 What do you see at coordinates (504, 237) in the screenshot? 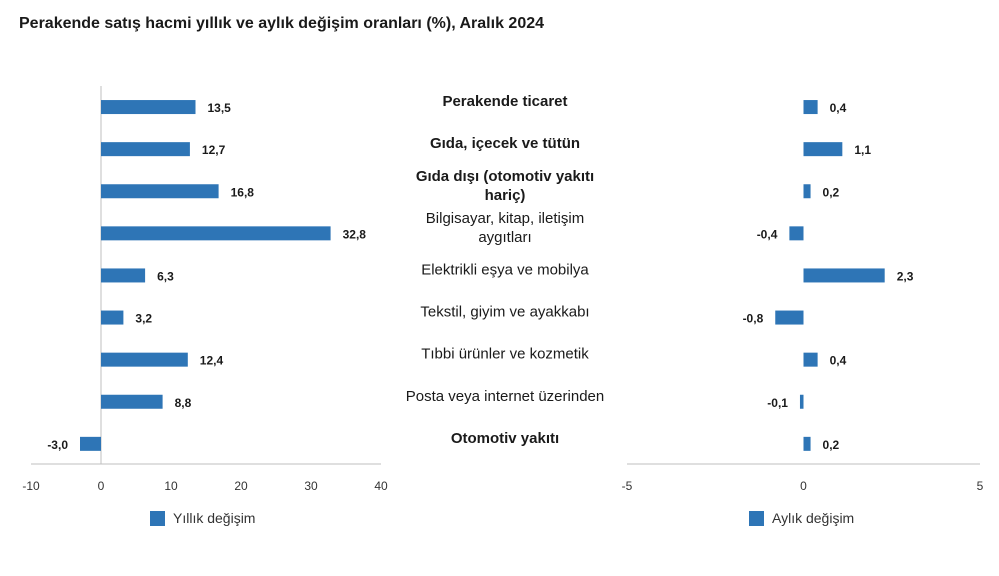
I see `category-label: aygıtları` at bounding box center [504, 237].